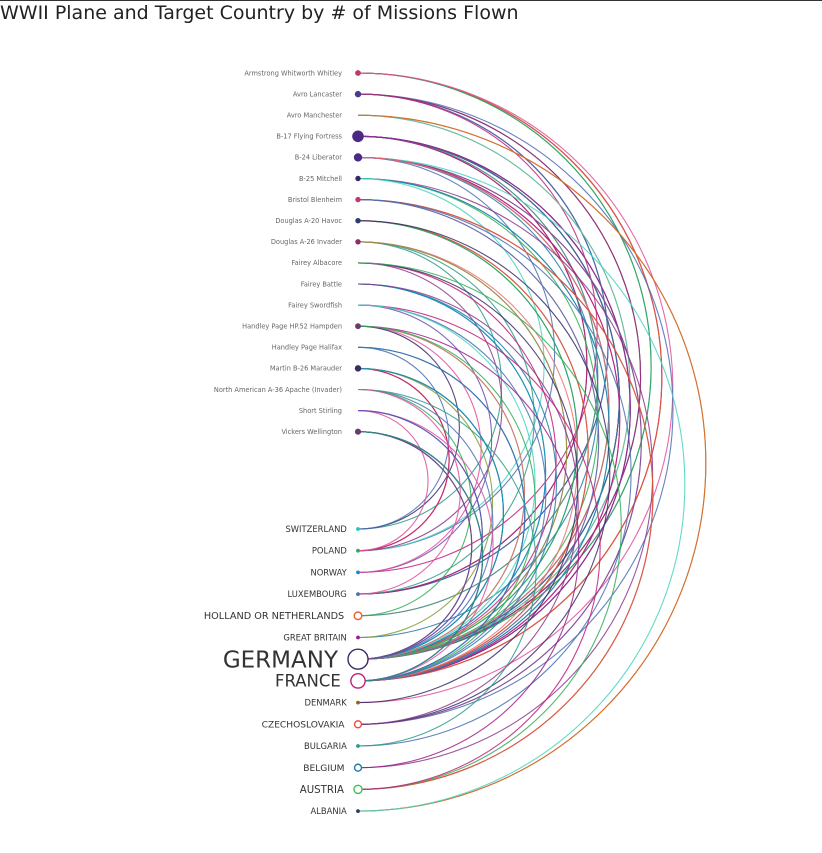  I want to click on plane-label: North American A-36 Apache (Invader), so click(278, 390).